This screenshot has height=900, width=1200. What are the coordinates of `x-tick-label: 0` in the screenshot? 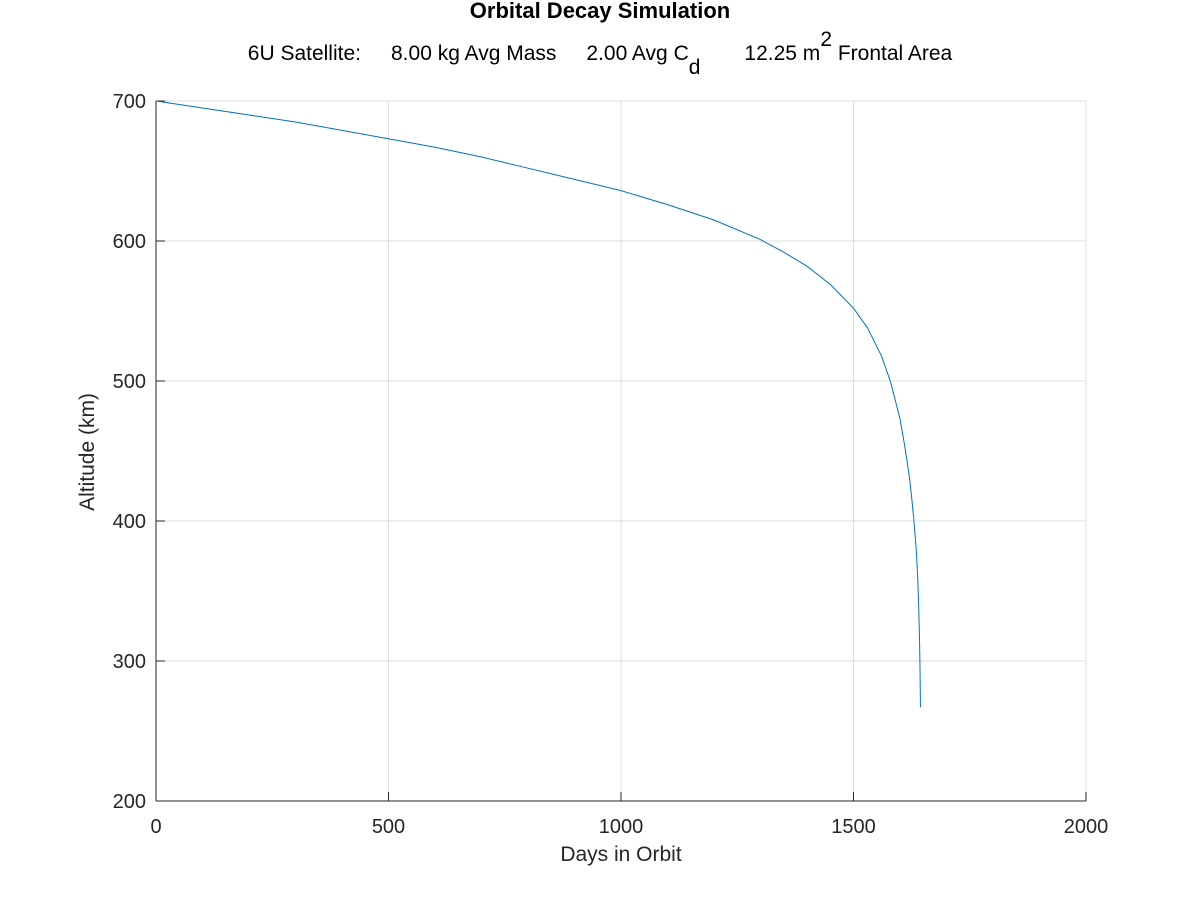 It's located at (155, 827).